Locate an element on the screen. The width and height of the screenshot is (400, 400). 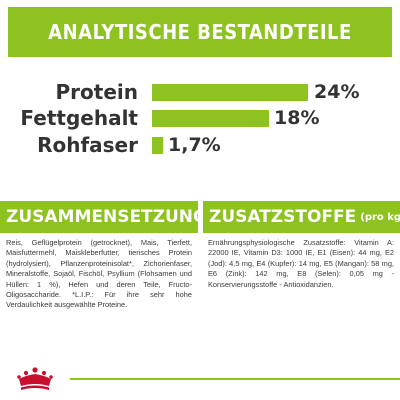
analysis-label: Rohfaser is located at coordinates (87, 145).